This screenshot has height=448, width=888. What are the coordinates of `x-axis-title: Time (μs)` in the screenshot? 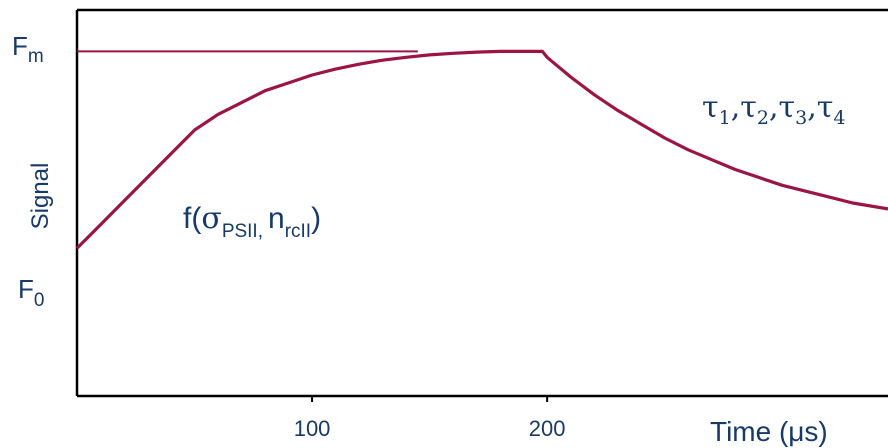 It's located at (769, 431).